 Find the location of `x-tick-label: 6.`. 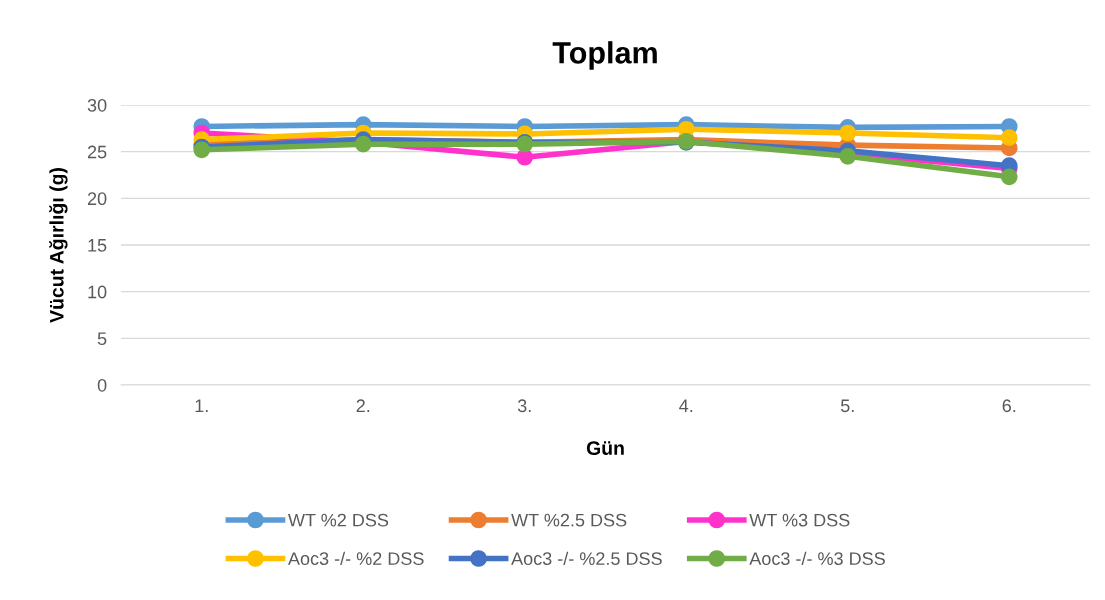

x-tick-label: 6. is located at coordinates (1009, 406).